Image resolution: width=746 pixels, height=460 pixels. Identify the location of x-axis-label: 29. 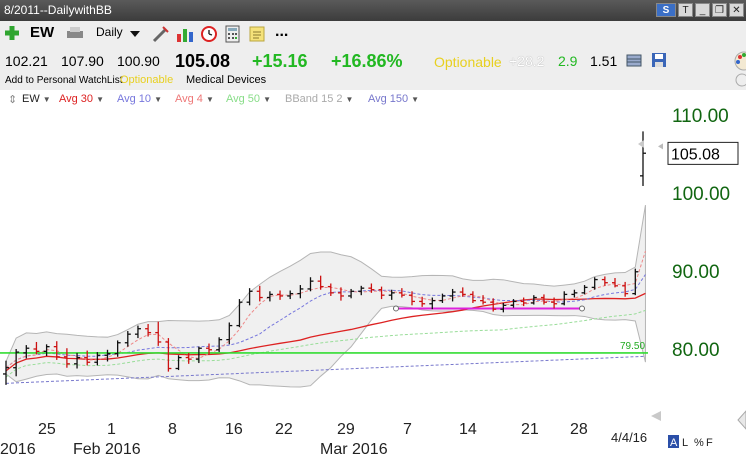
(346, 429).